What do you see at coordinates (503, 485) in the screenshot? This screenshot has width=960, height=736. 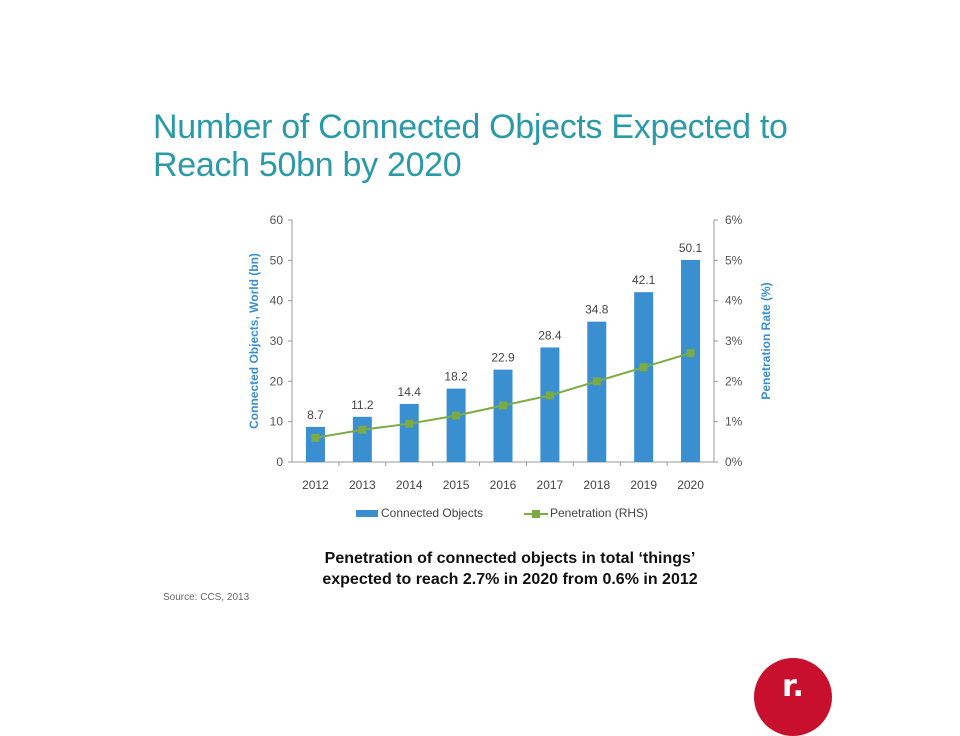 I see `x-tick-label: 2016` at bounding box center [503, 485].